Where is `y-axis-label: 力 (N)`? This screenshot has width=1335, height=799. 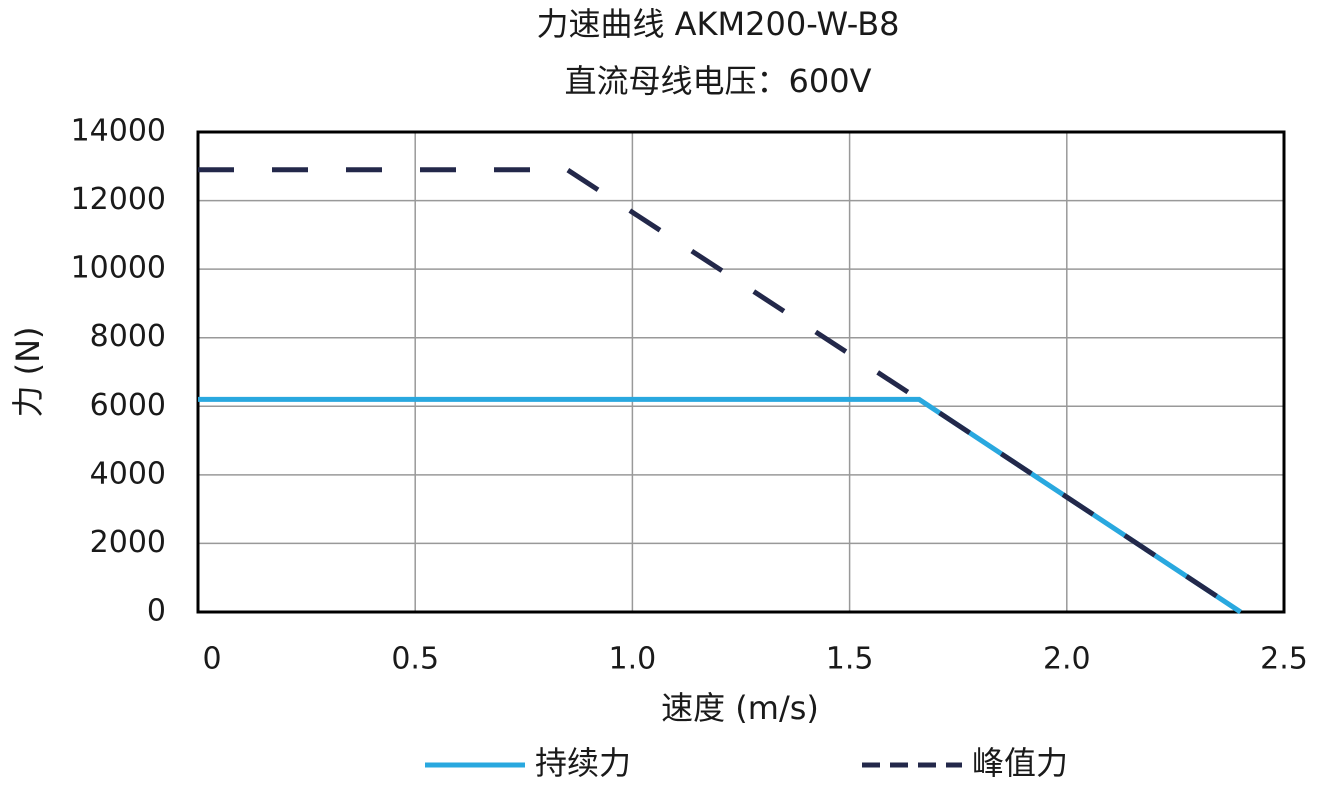
y-axis-label: 力 (N) is located at coordinates (28, 371).